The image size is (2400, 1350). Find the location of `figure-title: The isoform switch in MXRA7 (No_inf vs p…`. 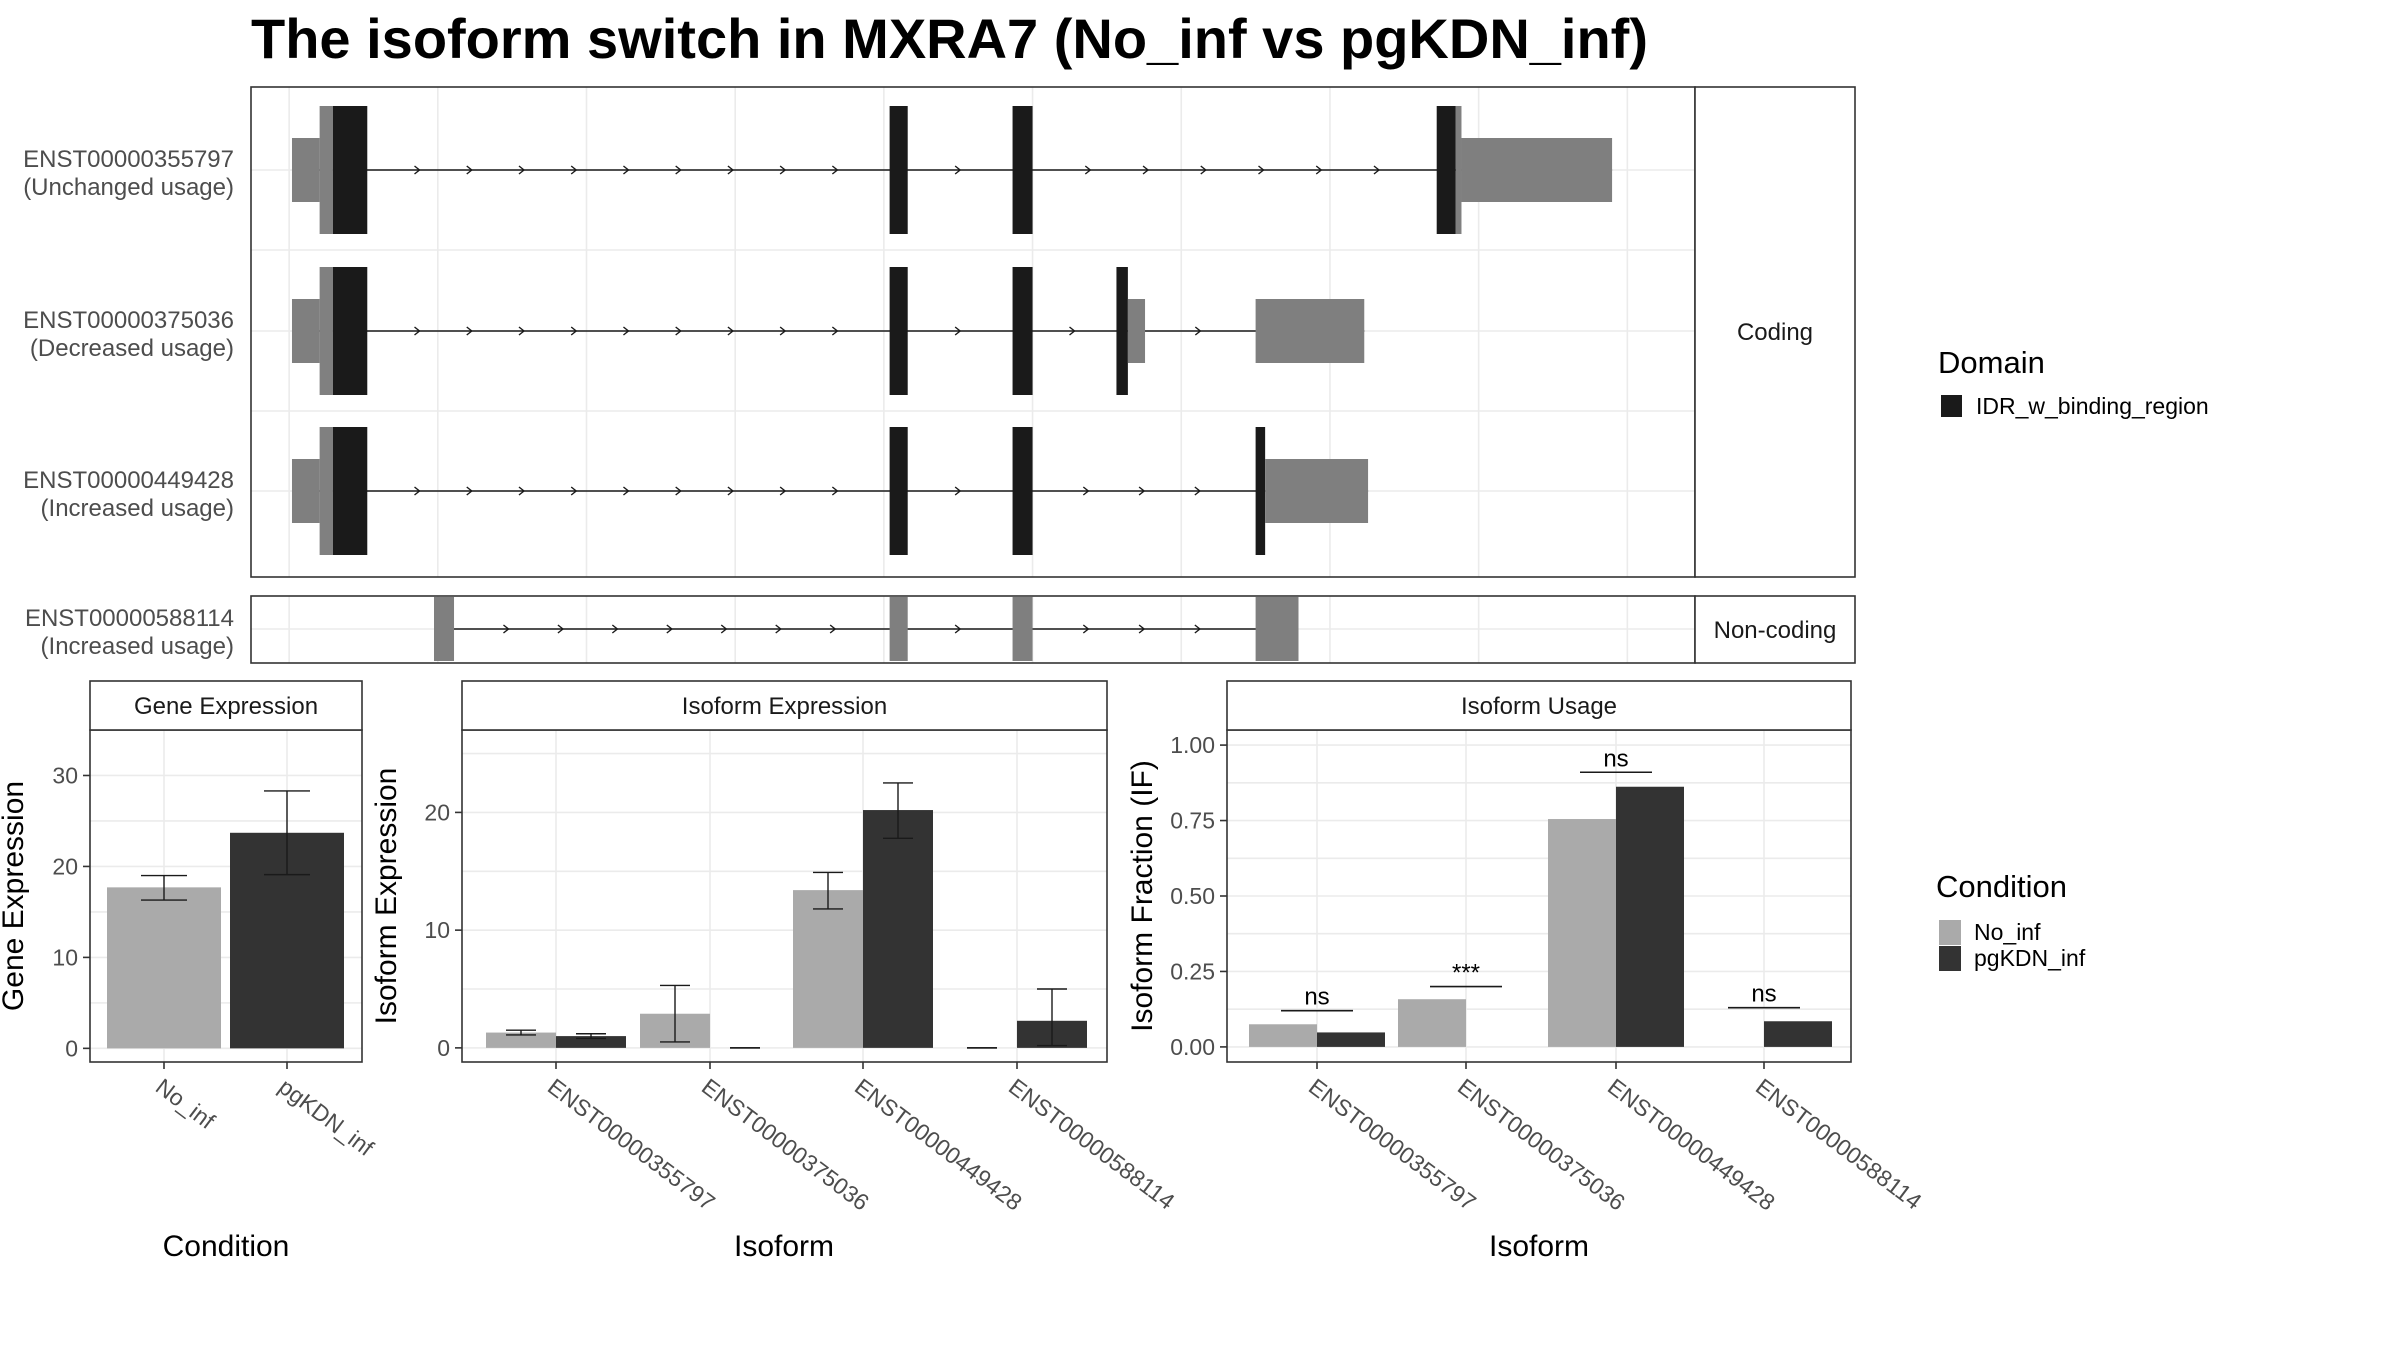

figure-title: The isoform switch in MXRA7 (No_inf vs p… is located at coordinates (949, 38).